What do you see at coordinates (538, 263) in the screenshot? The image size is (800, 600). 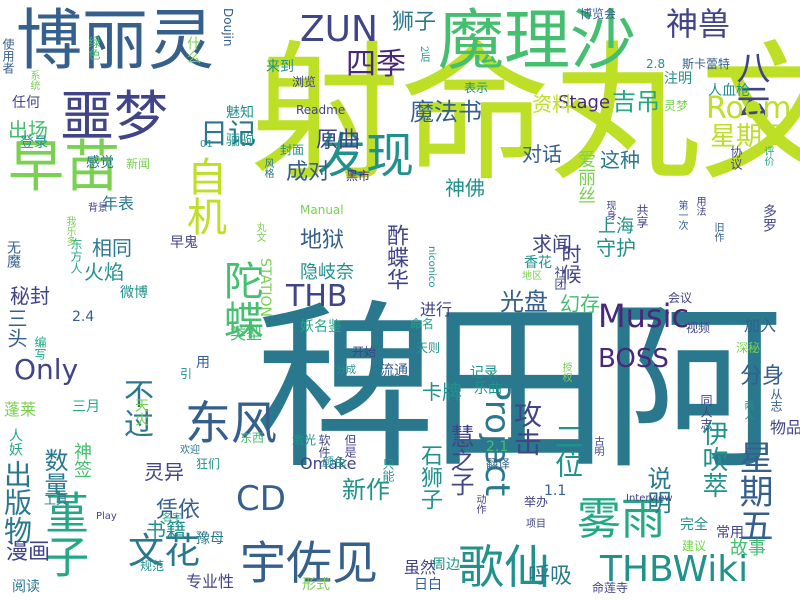 I see `word-koukaku: 香花` at bounding box center [538, 263].